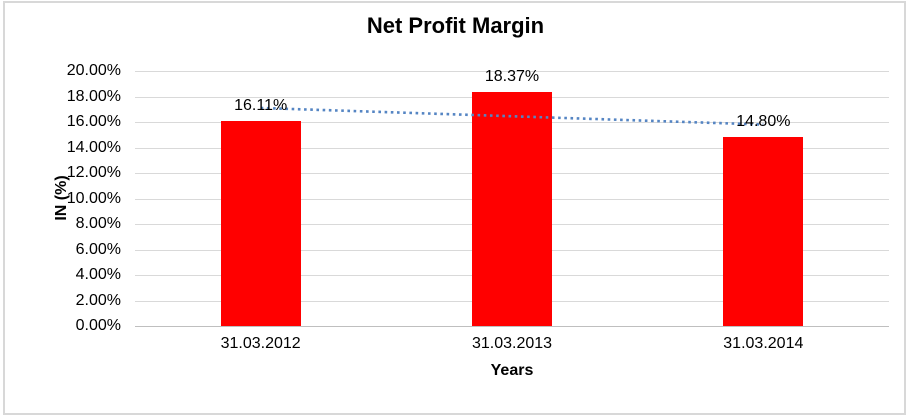  I want to click on x-tick-label: 31.03.2012, so click(260, 343).